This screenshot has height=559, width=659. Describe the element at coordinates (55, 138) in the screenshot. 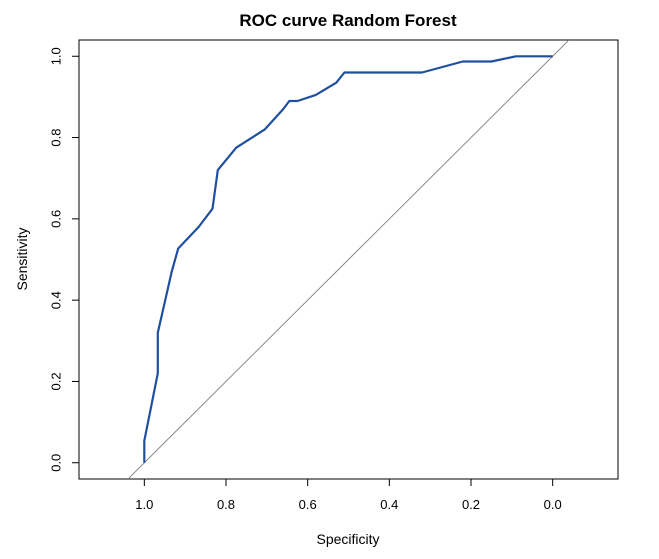

I see `y-tick-label: 0.8` at that location.